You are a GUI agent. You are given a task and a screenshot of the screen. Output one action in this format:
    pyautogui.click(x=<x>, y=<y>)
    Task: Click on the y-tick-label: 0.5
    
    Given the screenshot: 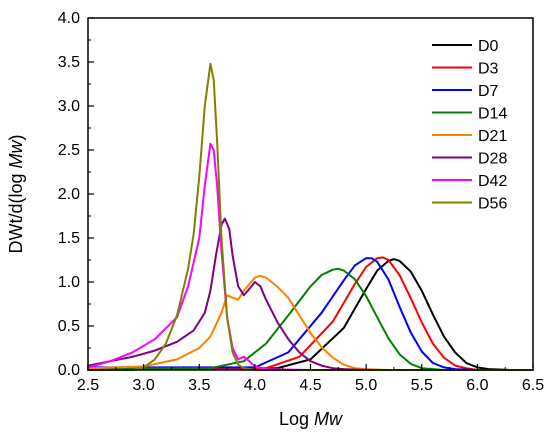 What is the action you would take?
    pyautogui.click(x=69, y=326)
    